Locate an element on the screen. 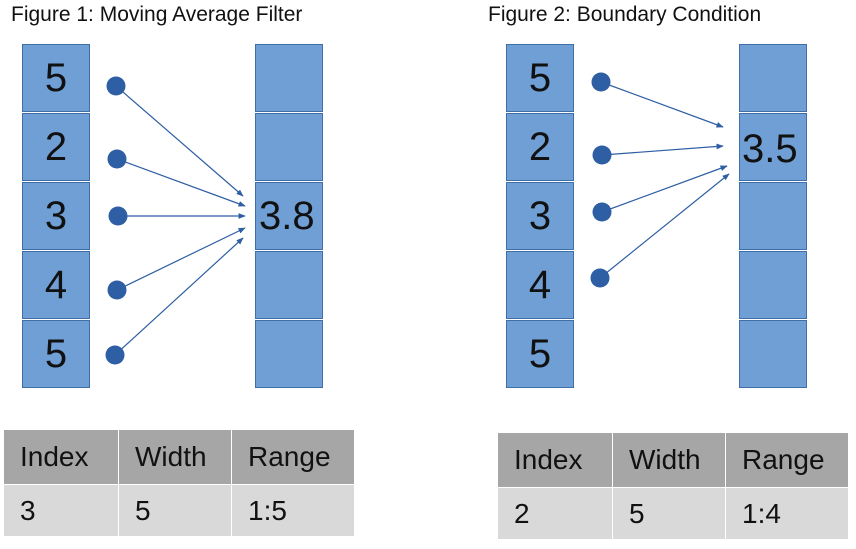 This screenshot has height=549, width=856. figure1-input-cell: 4 is located at coordinates (56, 285).